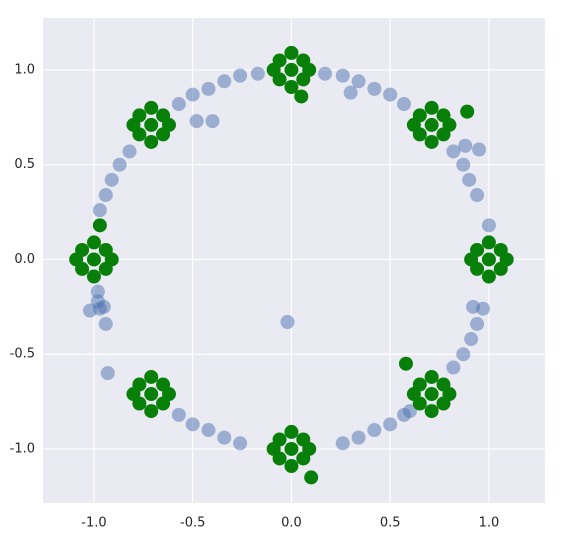  Describe the element at coordinates (22, 354) in the screenshot. I see `y-tick-label: -0.5` at that location.